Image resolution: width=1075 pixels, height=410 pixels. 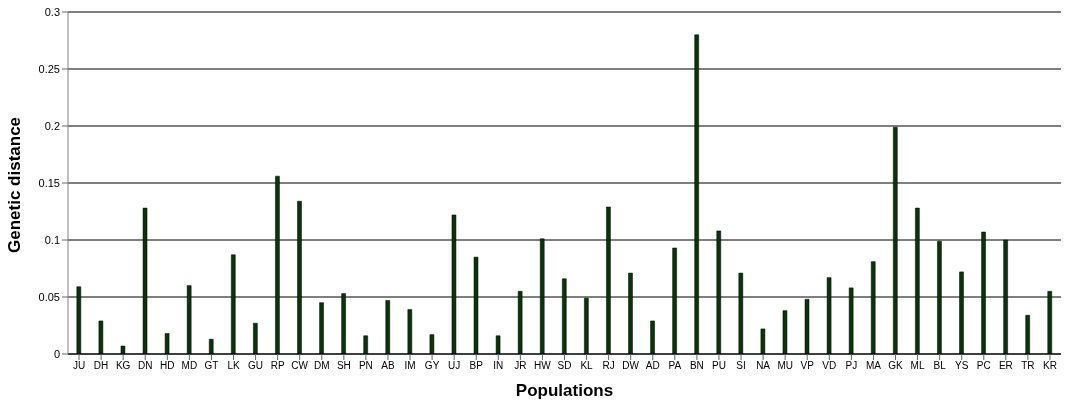 What do you see at coordinates (365, 366) in the screenshot?
I see `x-tick-label: PN` at bounding box center [365, 366].